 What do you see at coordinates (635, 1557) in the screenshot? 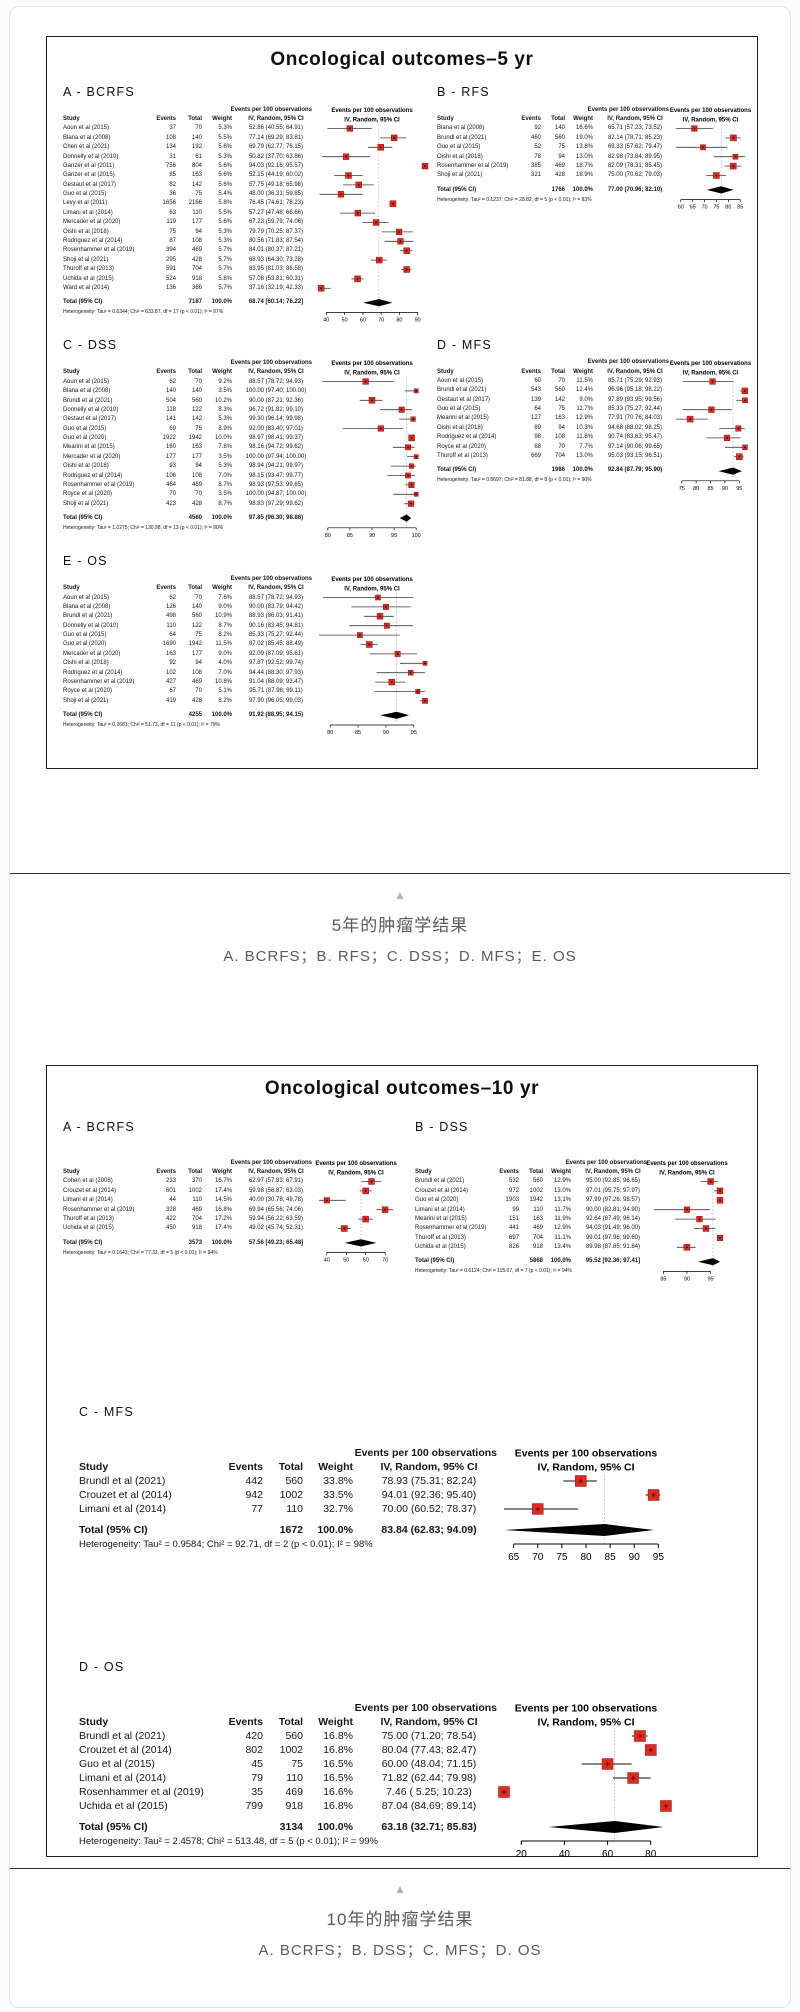
I see `svg-text: 90` at bounding box center [635, 1557].